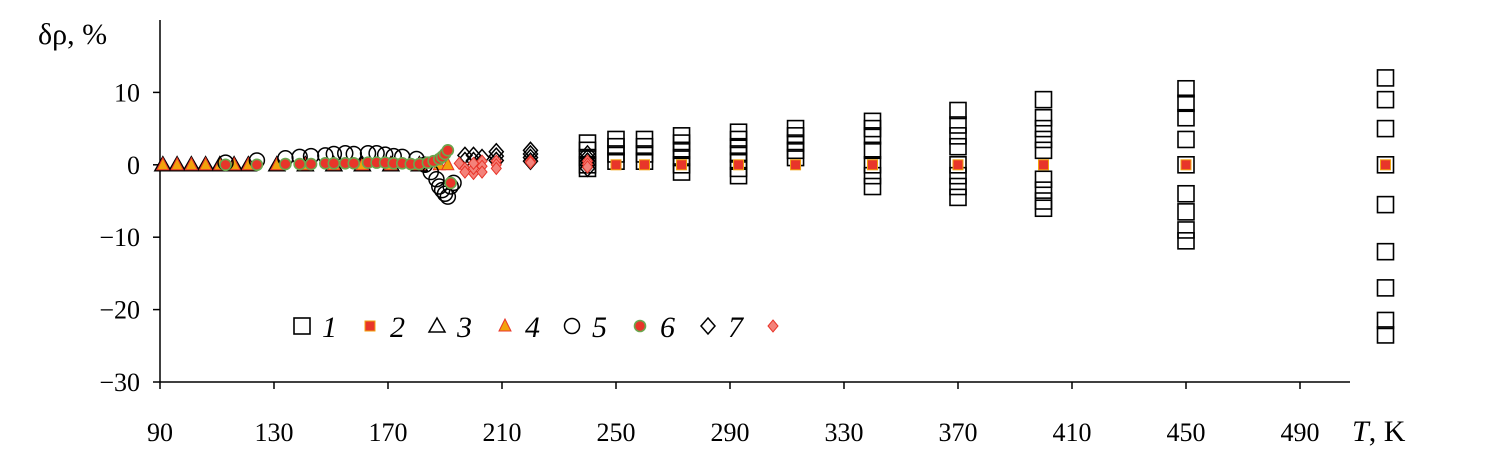  Describe the element at coordinates (667, 327) in the screenshot. I see `legend-label: 6` at that location.